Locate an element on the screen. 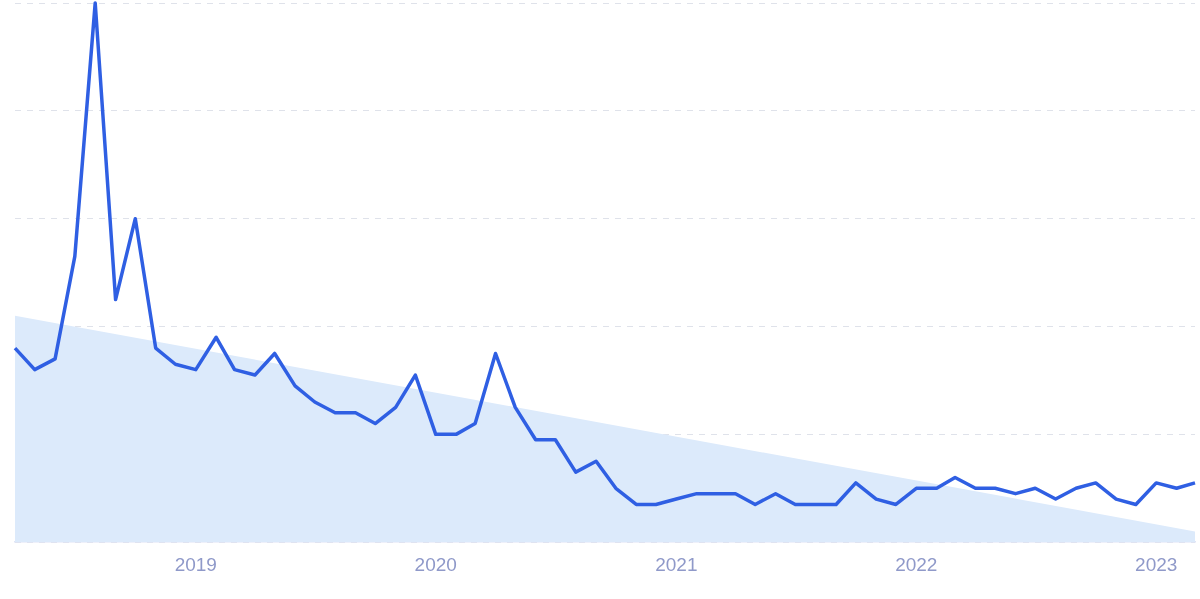 This screenshot has width=1200, height=599. x-tick-label: 2021 is located at coordinates (676, 564).